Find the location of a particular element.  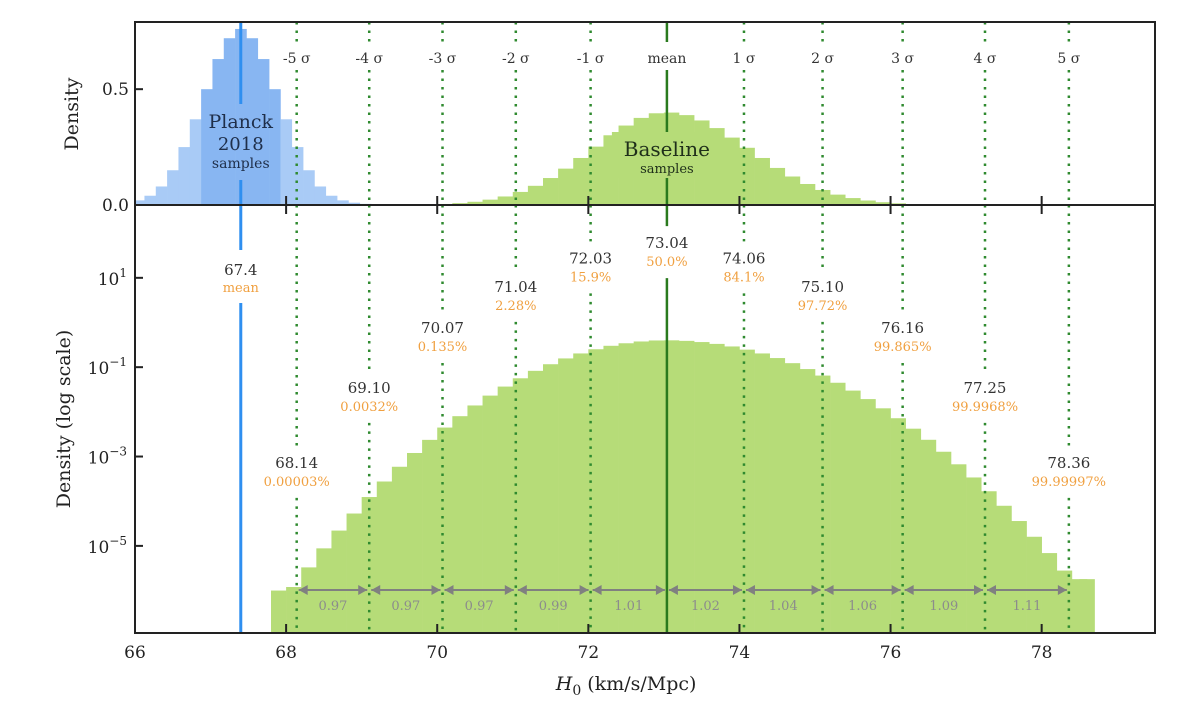

tick-exponent: −5 is located at coordinates (118, 541).